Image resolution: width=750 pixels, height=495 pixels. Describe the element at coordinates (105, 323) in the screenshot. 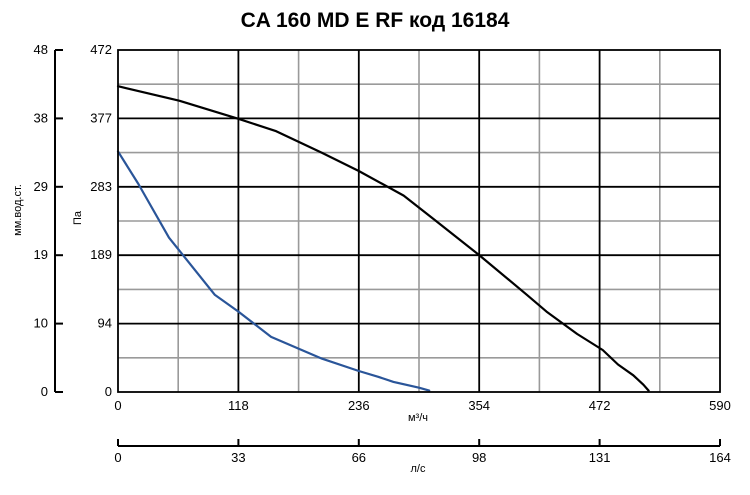

I see `y-tick-label: 94` at that location.